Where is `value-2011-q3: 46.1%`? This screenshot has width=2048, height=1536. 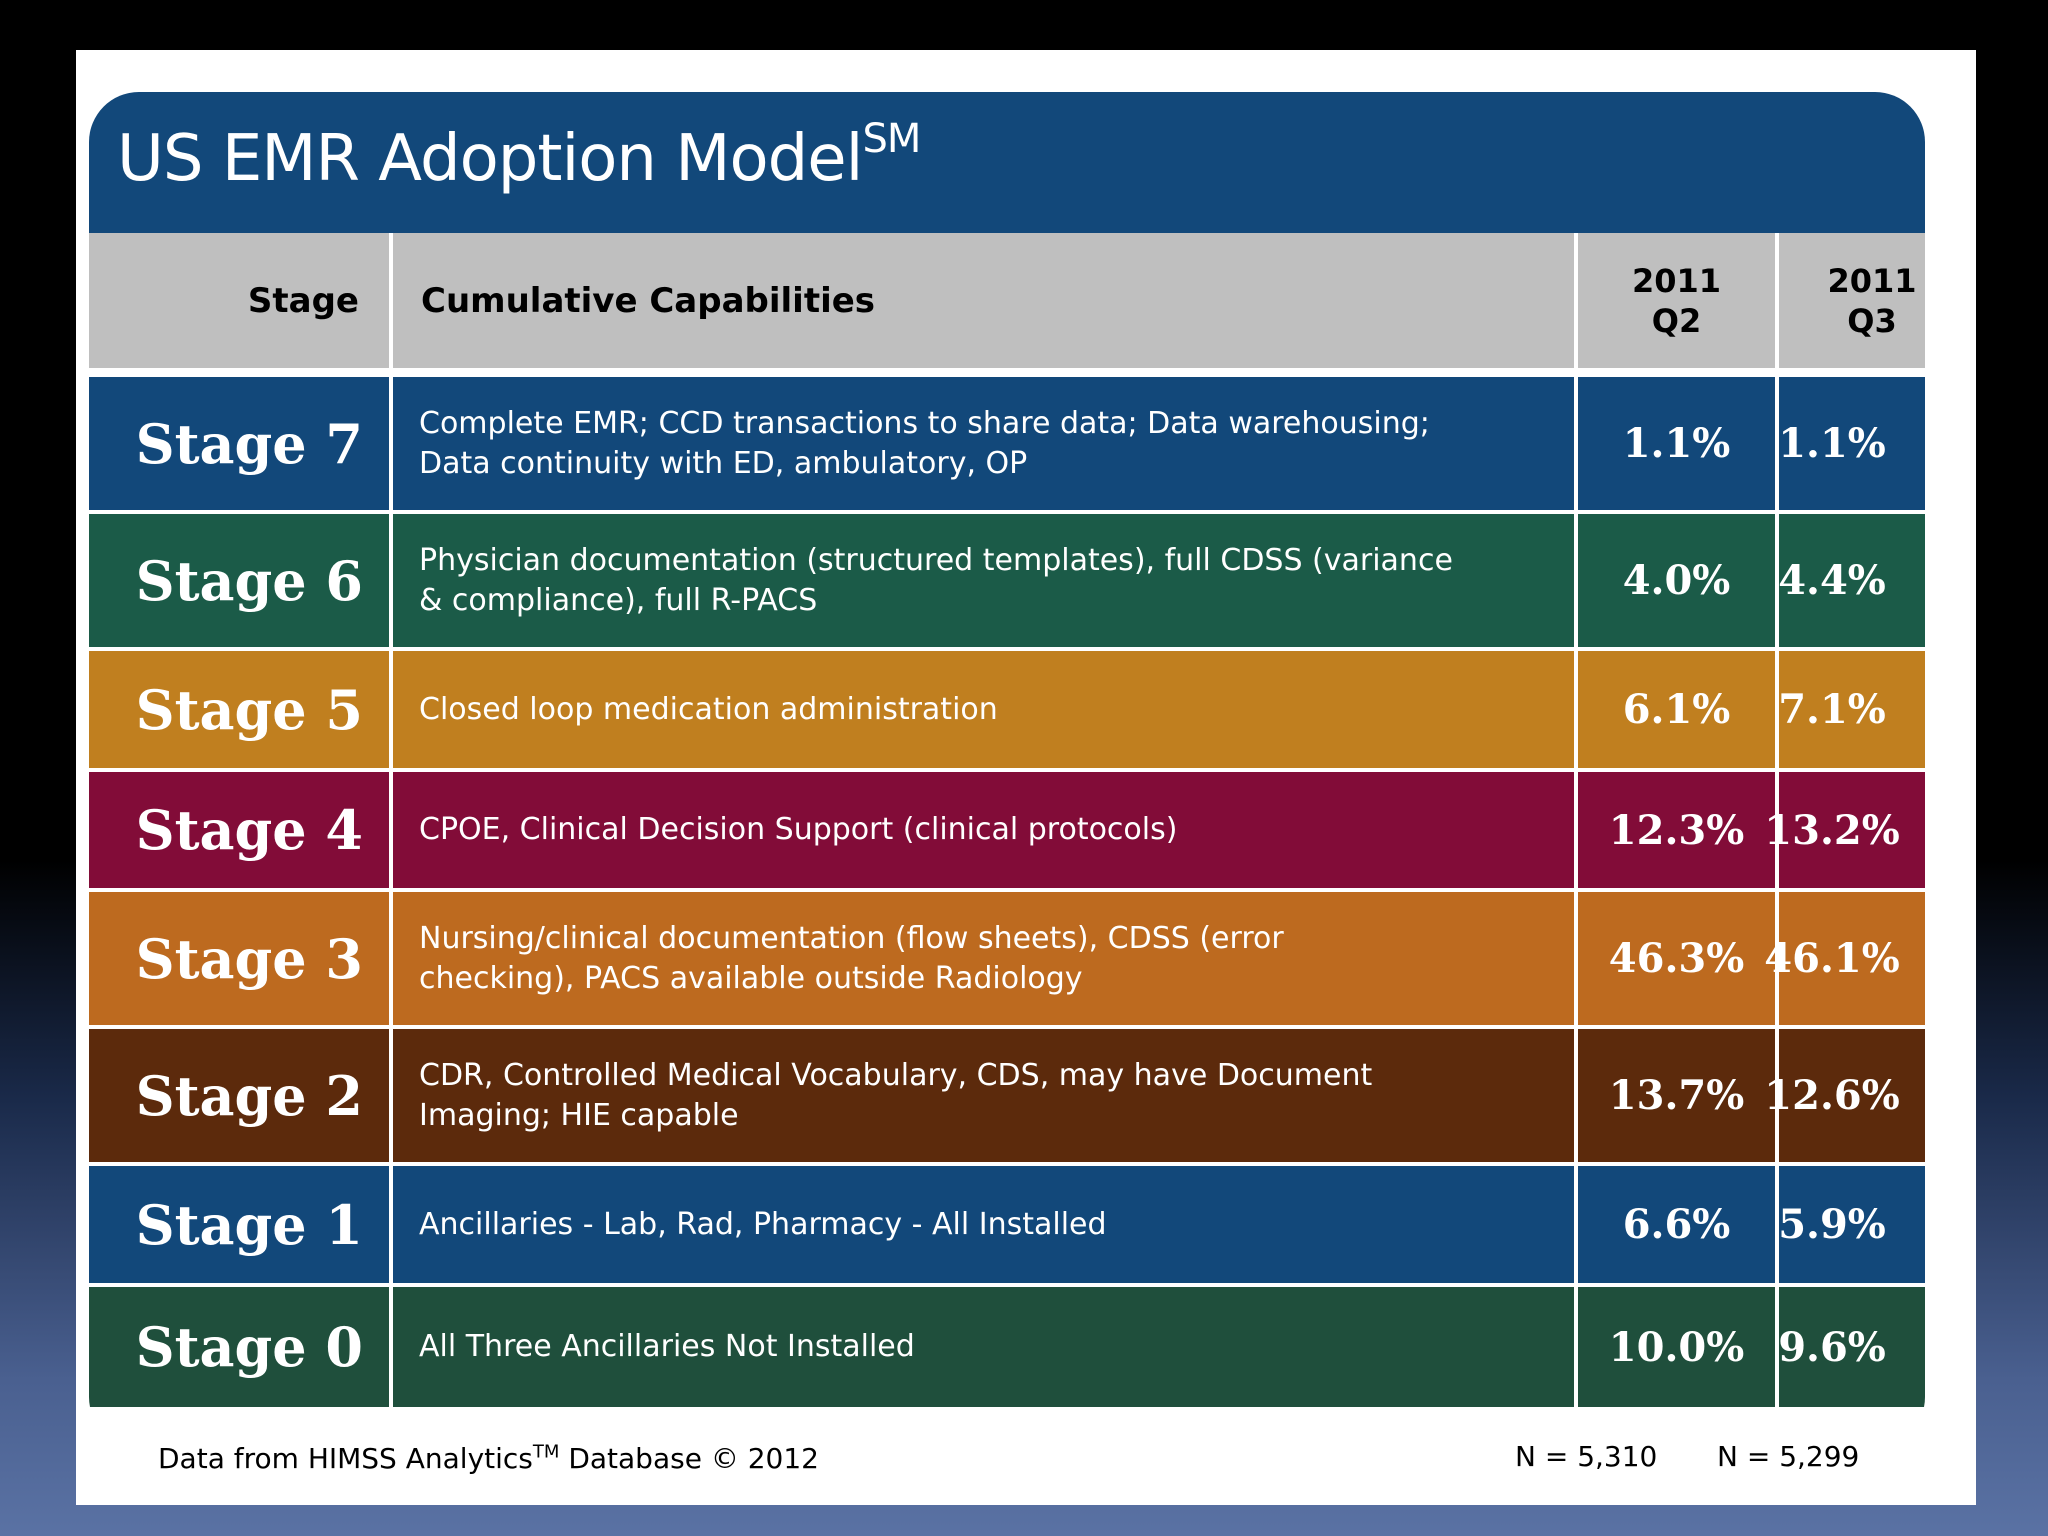
value-2011-q3: 46.1% is located at coordinates (1832, 958).